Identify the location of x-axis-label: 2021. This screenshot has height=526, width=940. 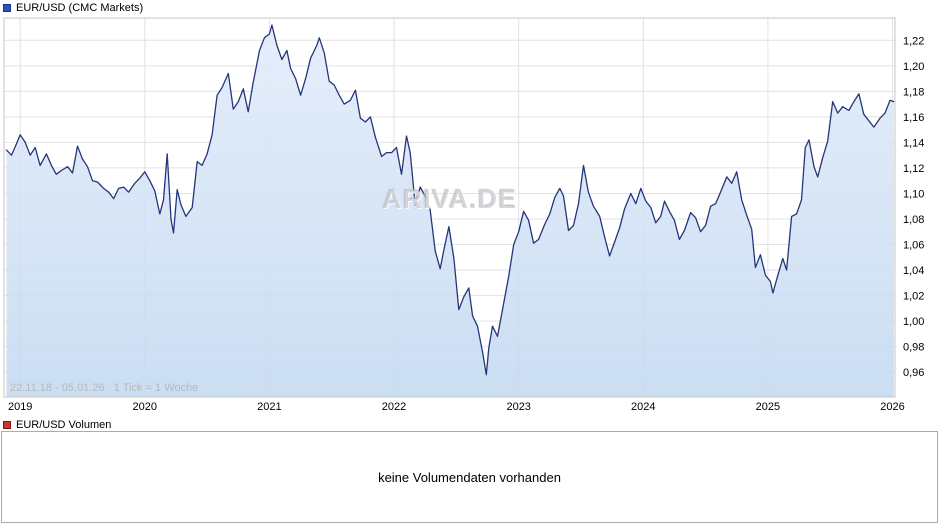
(269, 407).